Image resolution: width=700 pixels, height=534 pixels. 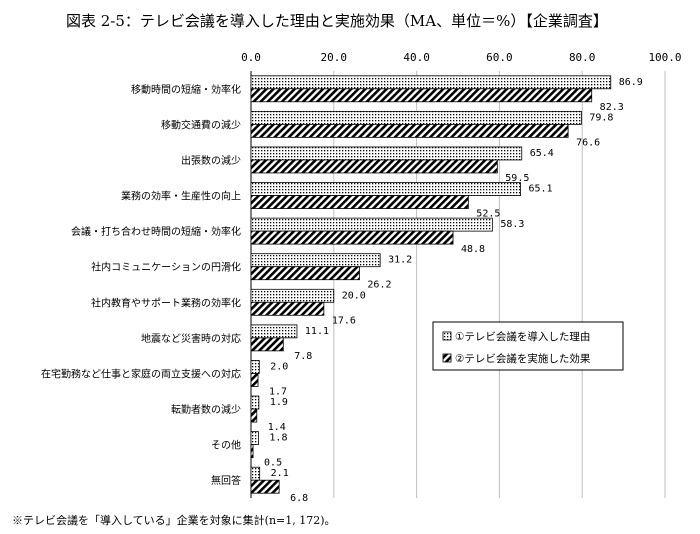 What do you see at coordinates (522, 336) in the screenshot?
I see `legend-label: ①テレビ会議を導入した理由` at bounding box center [522, 336].